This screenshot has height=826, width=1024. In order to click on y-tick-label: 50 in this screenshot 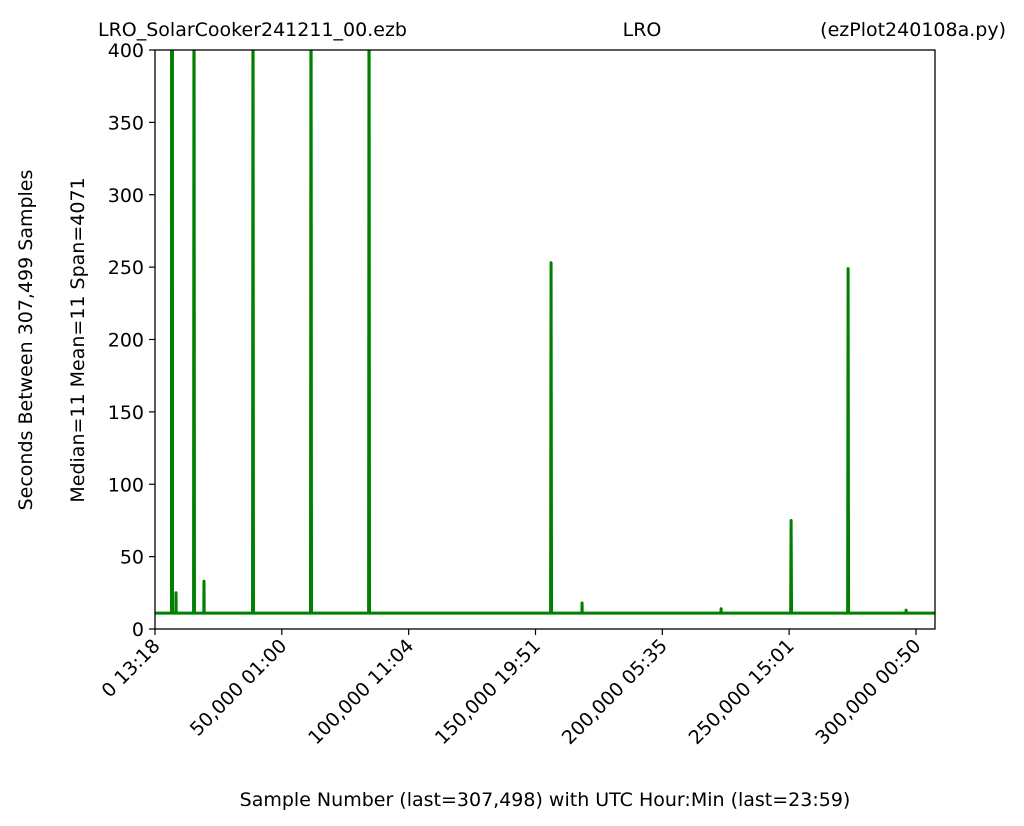, I will do `click(132, 558)`.